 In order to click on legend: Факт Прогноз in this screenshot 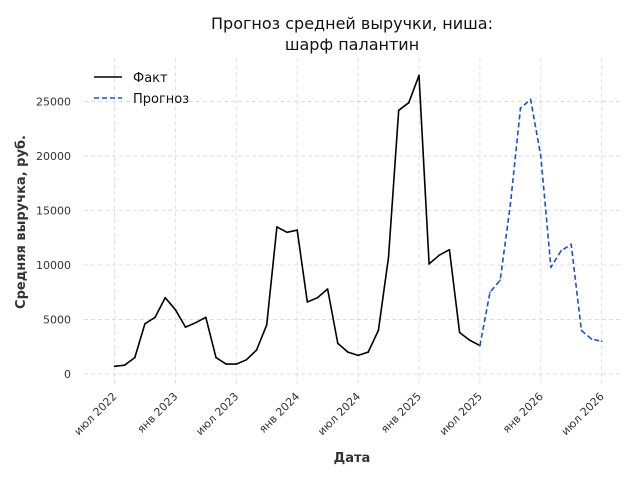, I will do `click(141, 89)`.